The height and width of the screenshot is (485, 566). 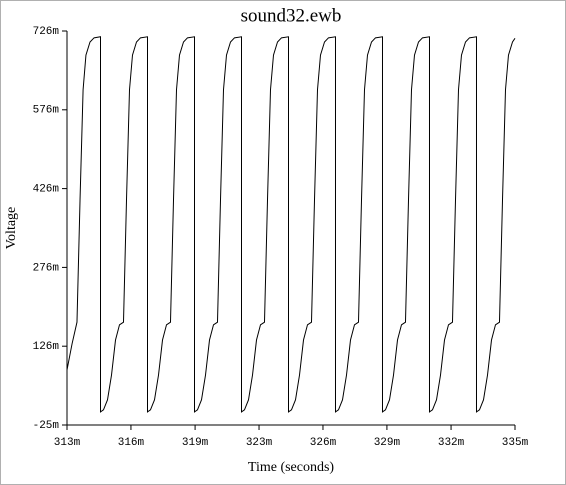 What do you see at coordinates (451, 443) in the screenshot?
I see `x-tick-label: 332m` at bounding box center [451, 443].